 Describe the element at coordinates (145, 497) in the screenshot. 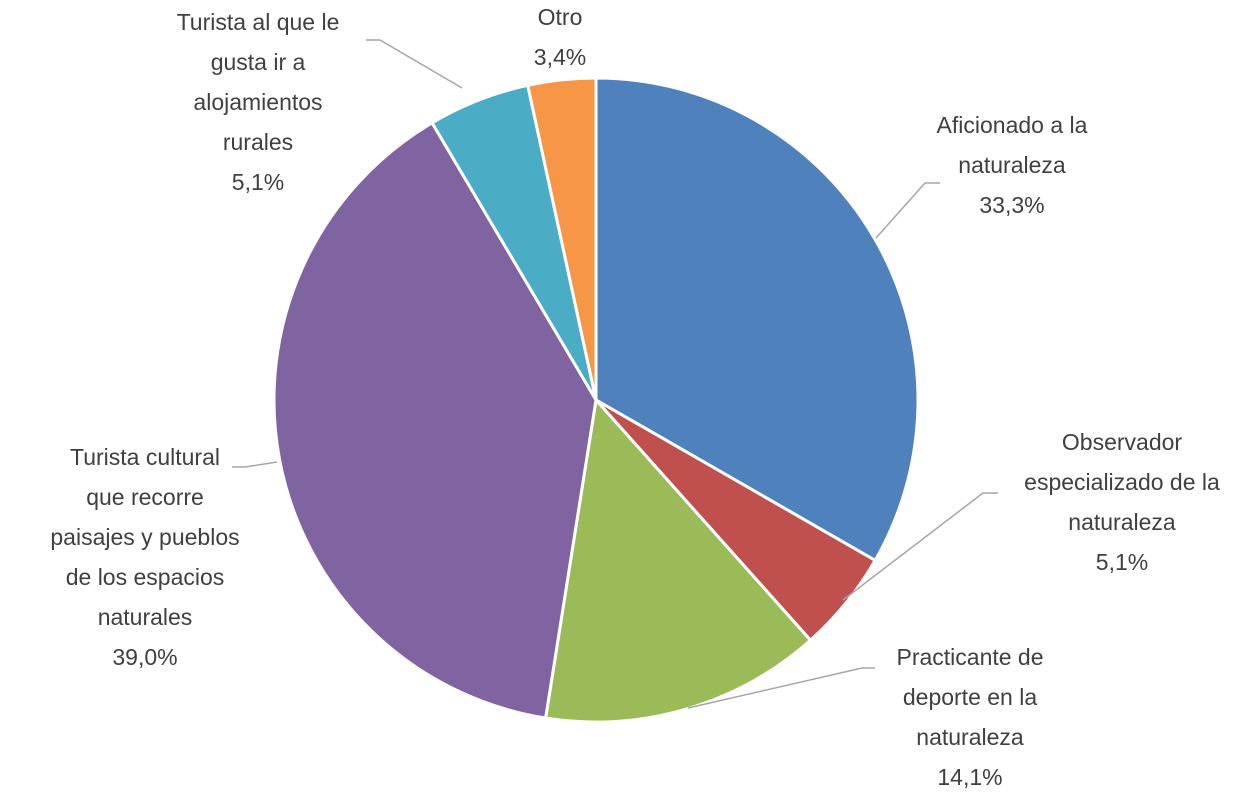

I see `label-line: que recorre` at that location.